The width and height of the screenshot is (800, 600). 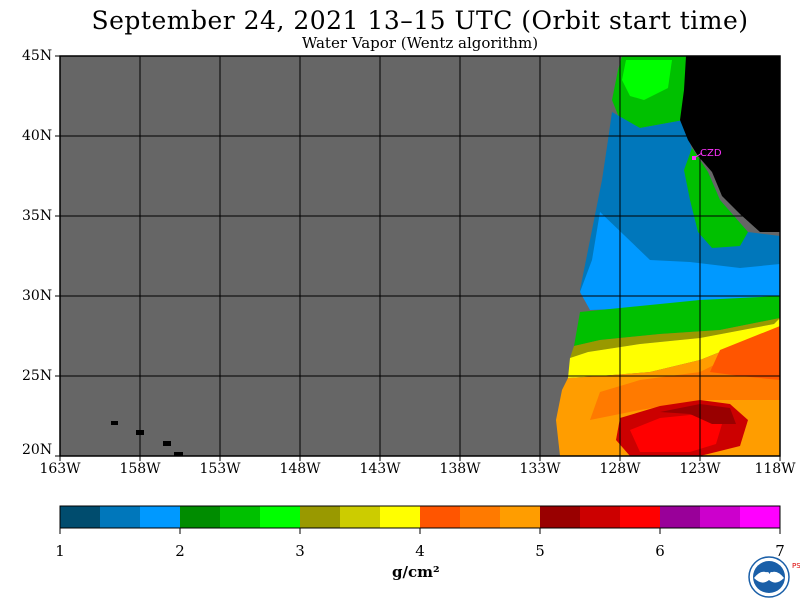 What do you see at coordinates (676, 433) in the screenshot?
I see `vapor-core-red` at bounding box center [676, 433].